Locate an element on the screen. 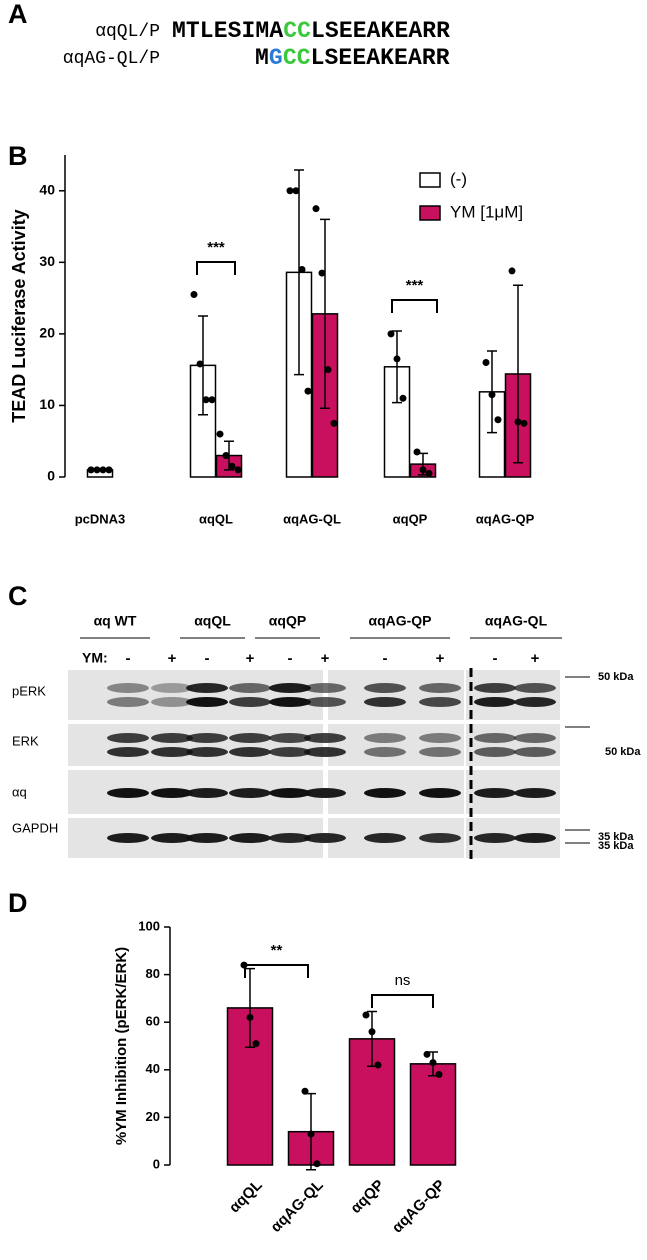 This screenshot has height=1260, width=647. y-tick-label: 80 is located at coordinates (153, 973).